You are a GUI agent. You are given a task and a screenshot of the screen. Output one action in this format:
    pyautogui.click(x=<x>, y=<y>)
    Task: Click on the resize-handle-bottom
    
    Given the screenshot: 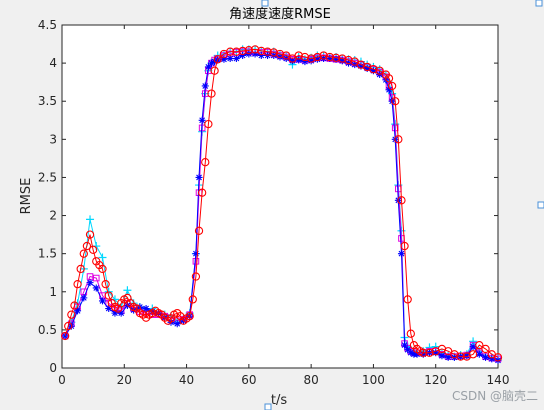 What is the action you would take?
    pyautogui.click(x=268, y=406)
    